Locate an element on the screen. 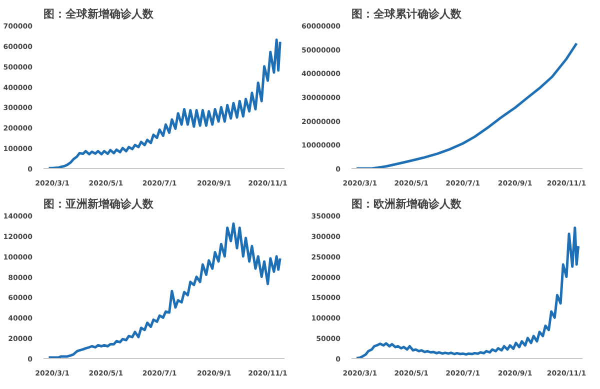  chart-title: 图：全球累计确诊人数 is located at coordinates (407, 14).